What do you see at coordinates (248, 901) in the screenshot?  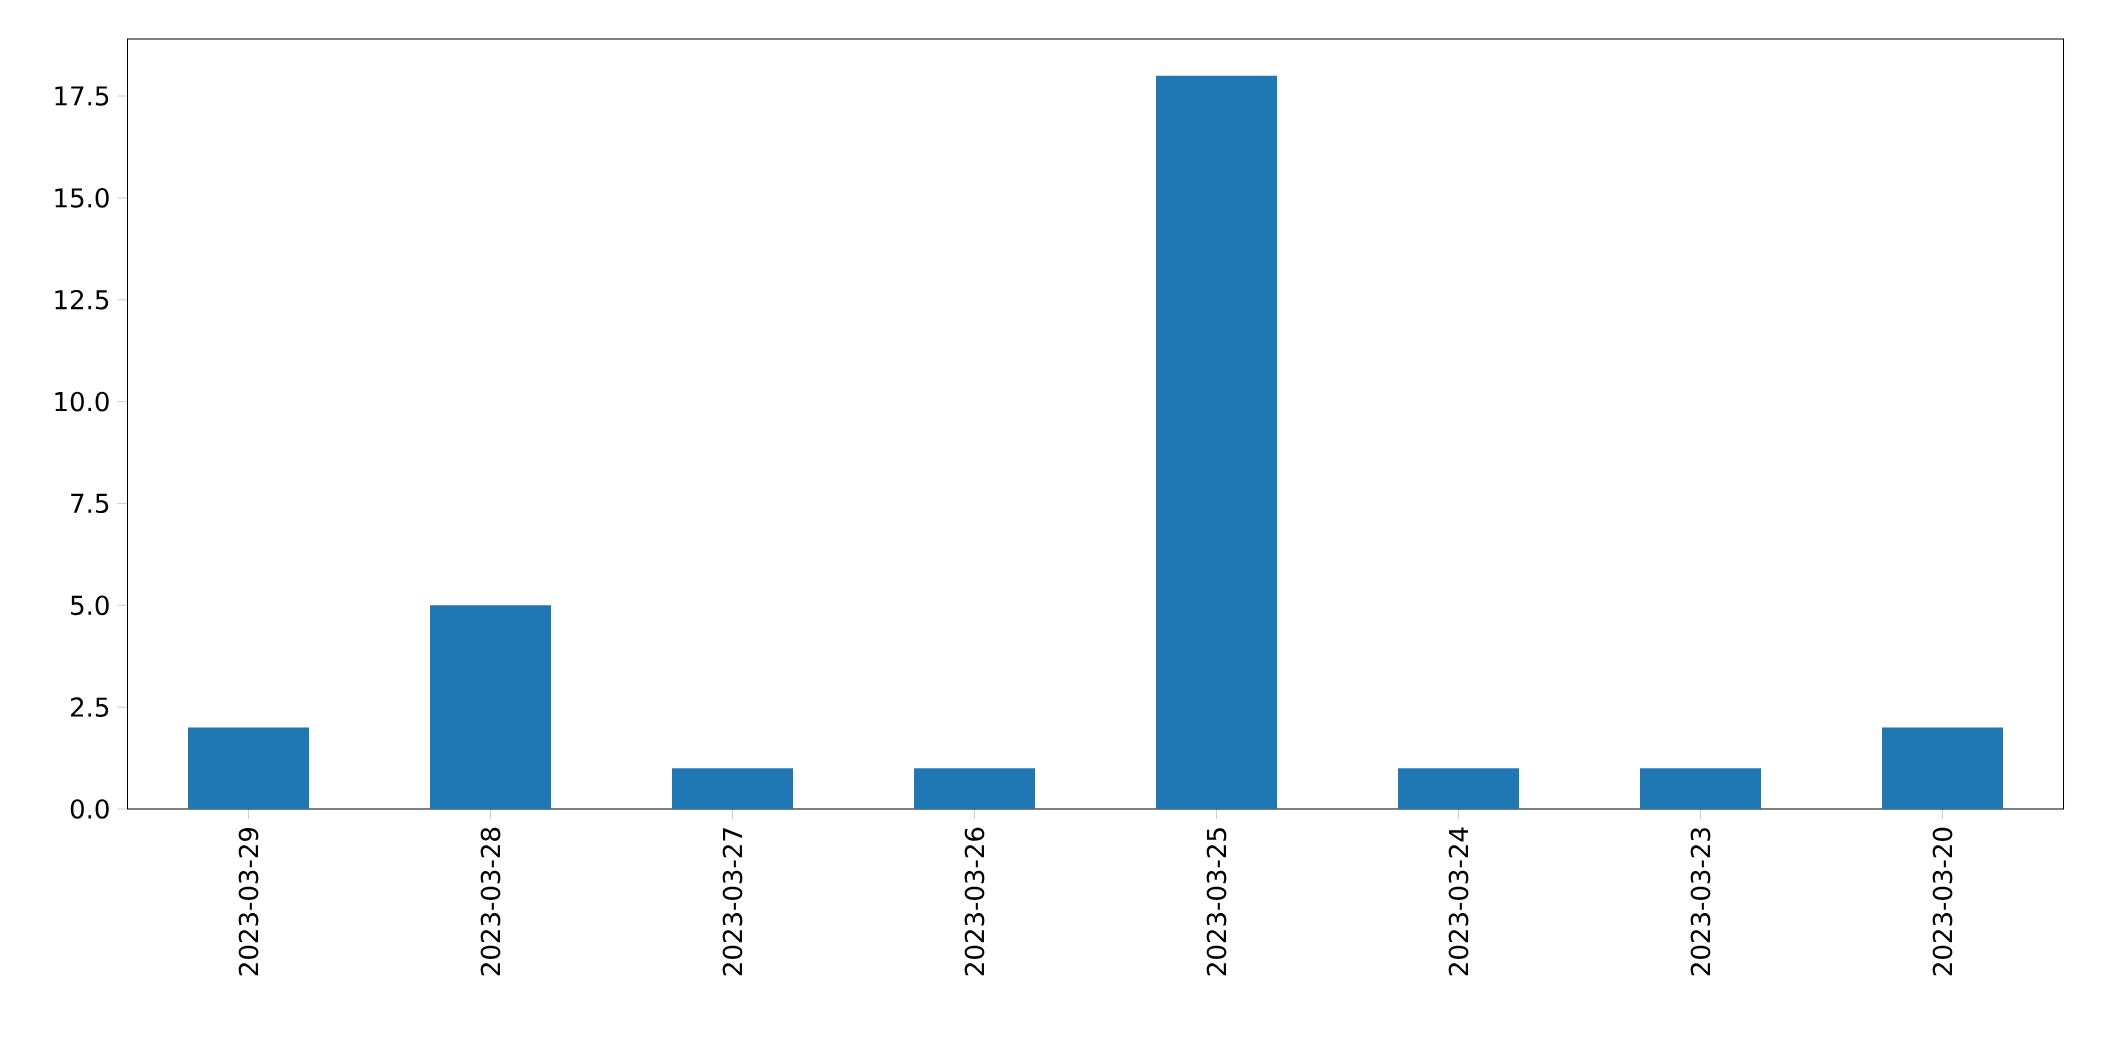 I see `x-tick-label: 2023-03-29` at bounding box center [248, 901].